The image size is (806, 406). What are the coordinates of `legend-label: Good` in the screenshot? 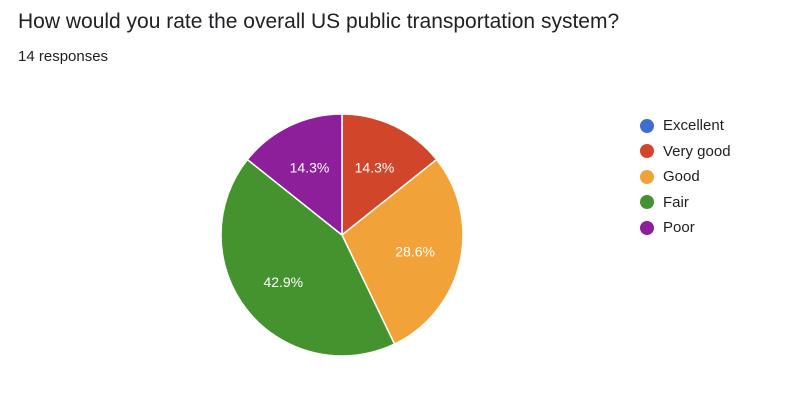 It's located at (681, 177).